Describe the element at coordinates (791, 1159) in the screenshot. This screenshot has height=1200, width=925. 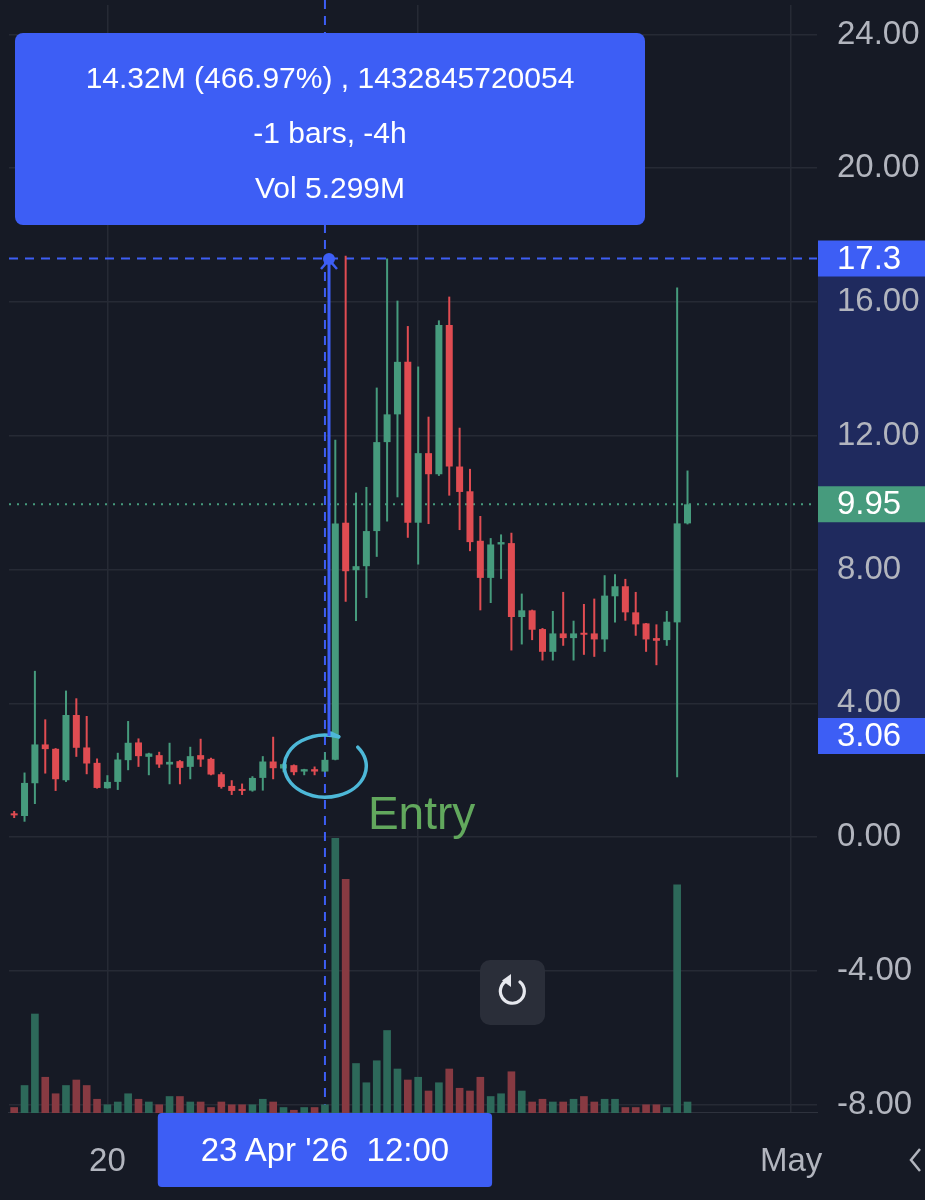
I see `x-tick-label: May` at that location.